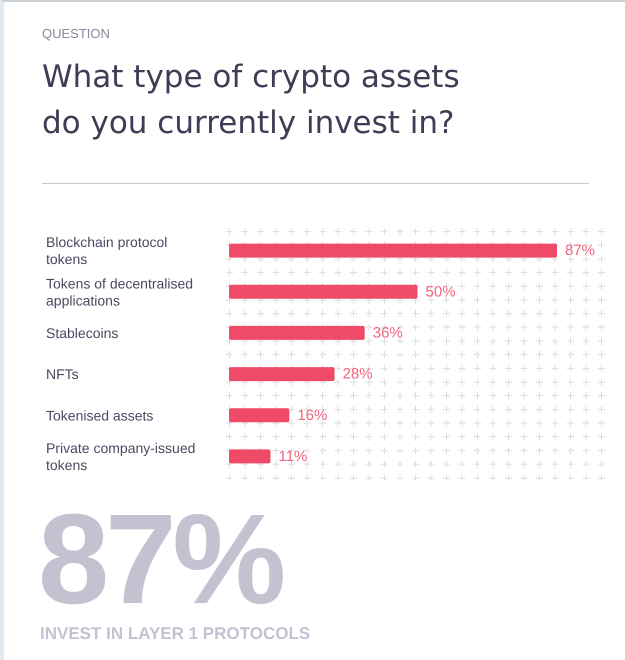 The width and height of the screenshot is (625, 660). What do you see at coordinates (100, 415) in the screenshot?
I see `y-tick-label: Tokenised assets` at bounding box center [100, 415].